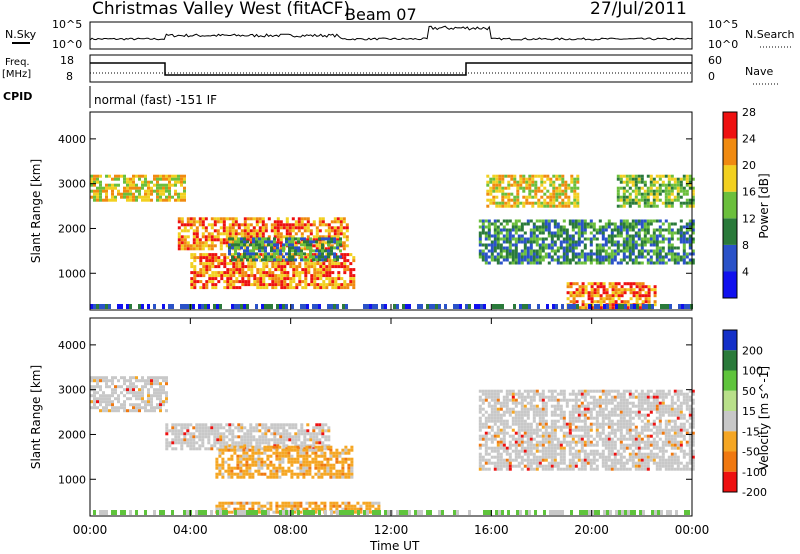  What do you see at coordinates (67, 24) in the screenshot?
I see `nsky-tick-top: 10^5` at bounding box center [67, 24].